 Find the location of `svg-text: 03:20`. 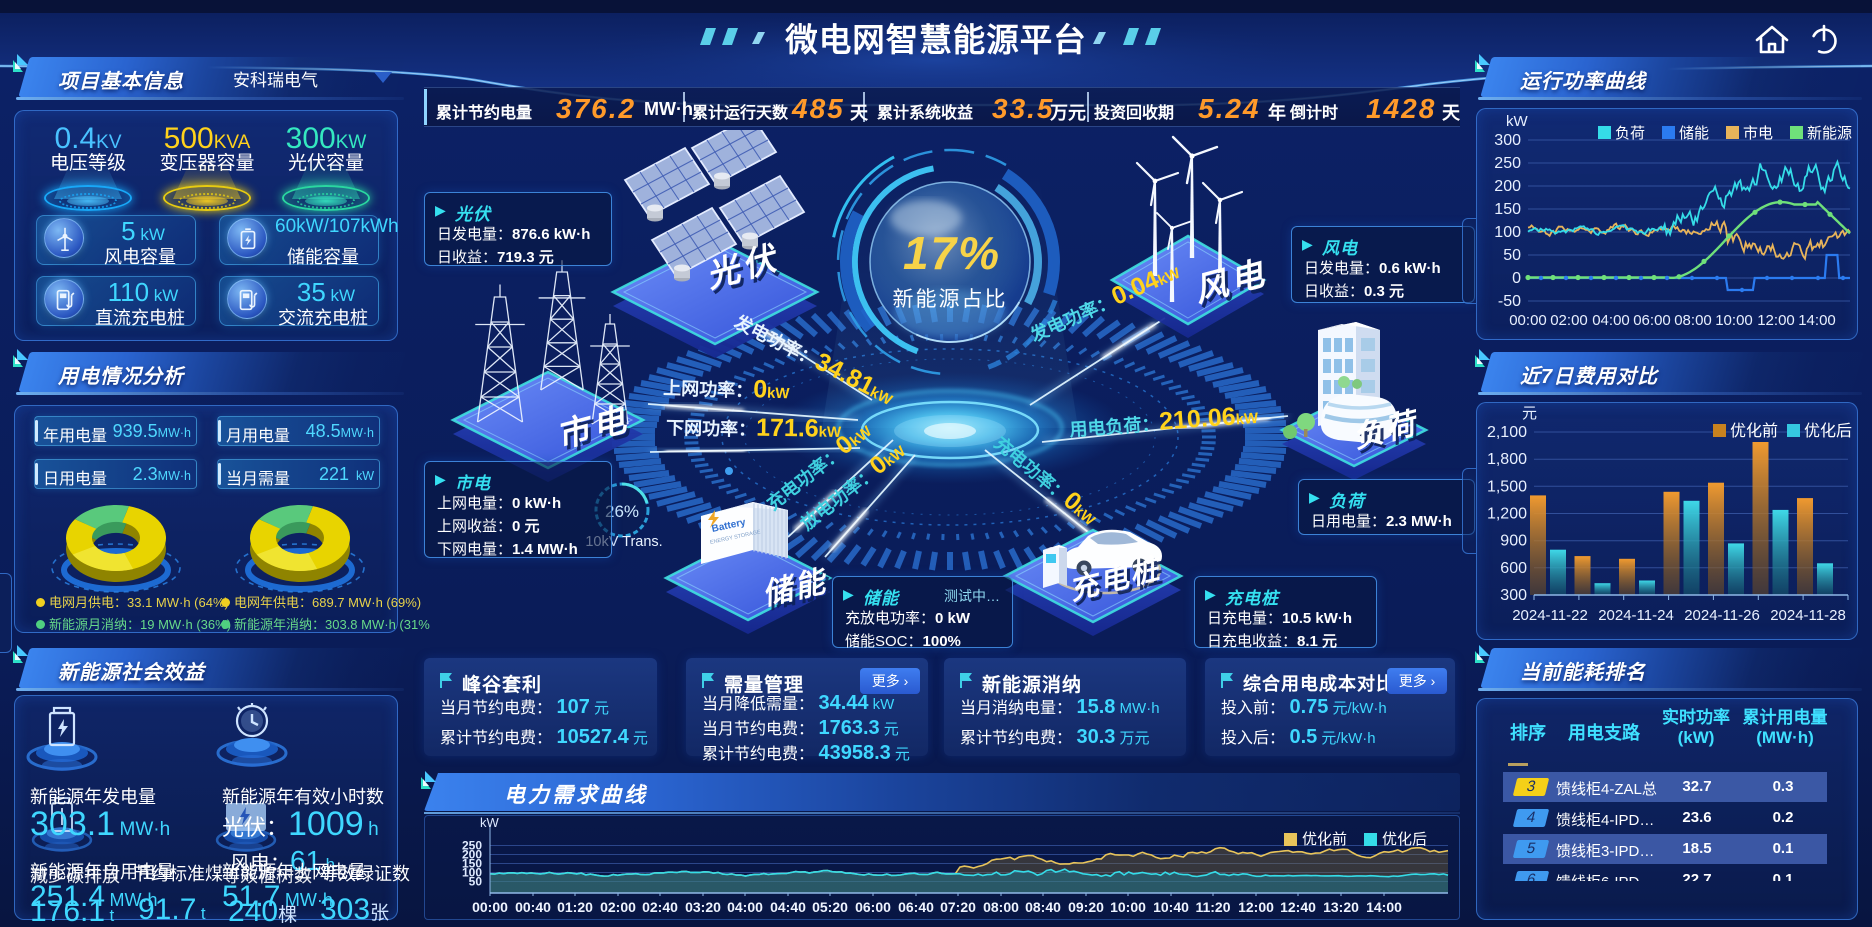

svg-text: 03:20 is located at coordinates (703, 907).